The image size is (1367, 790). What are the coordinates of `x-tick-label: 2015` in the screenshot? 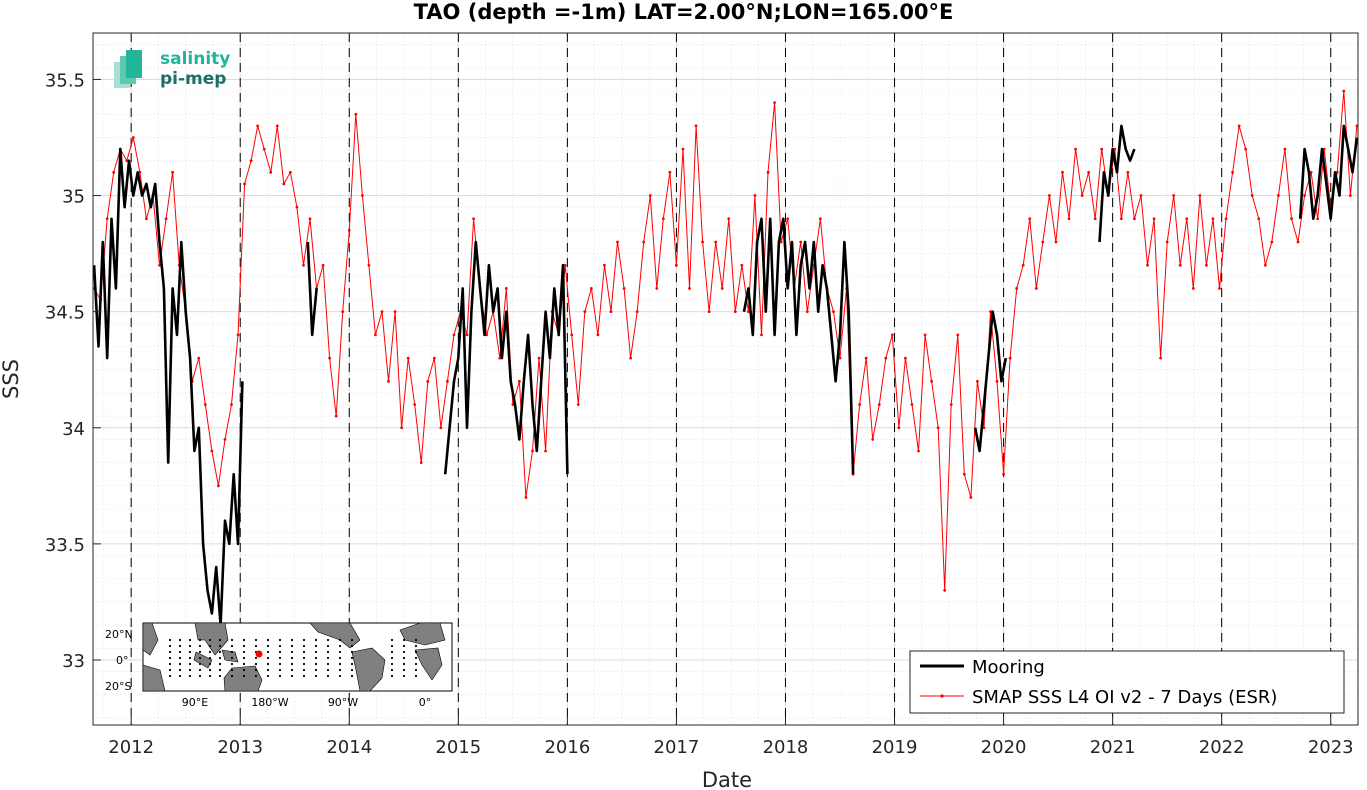 It's located at (458, 747).